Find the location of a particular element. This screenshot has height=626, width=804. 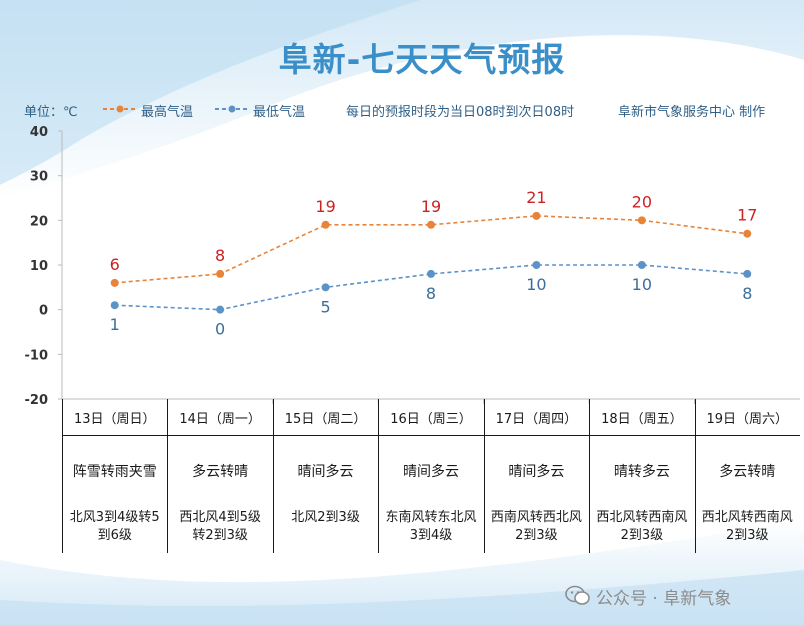

day-column: 18日（周五） 晴转多云西北风转西南风2到3级 is located at coordinates (641, 476).